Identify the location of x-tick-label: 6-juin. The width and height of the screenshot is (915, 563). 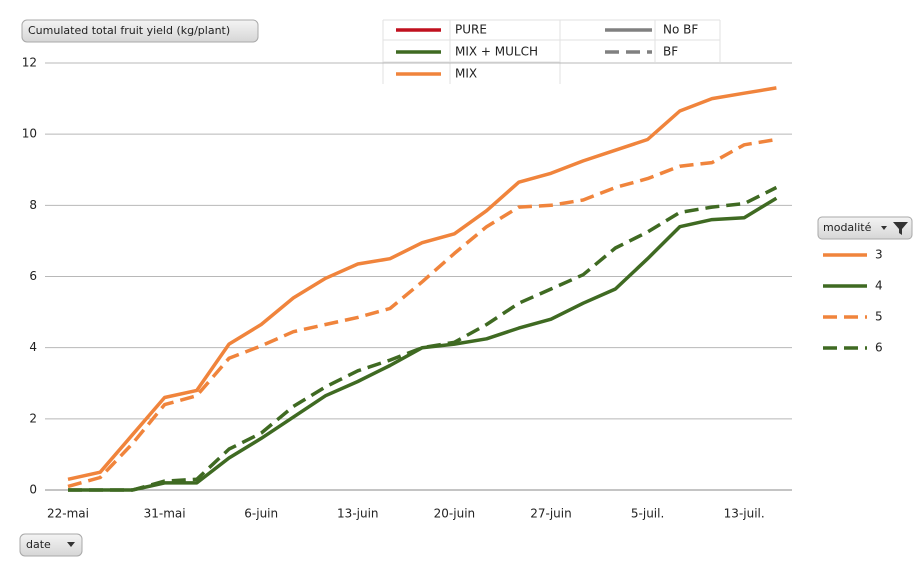
(261, 514).